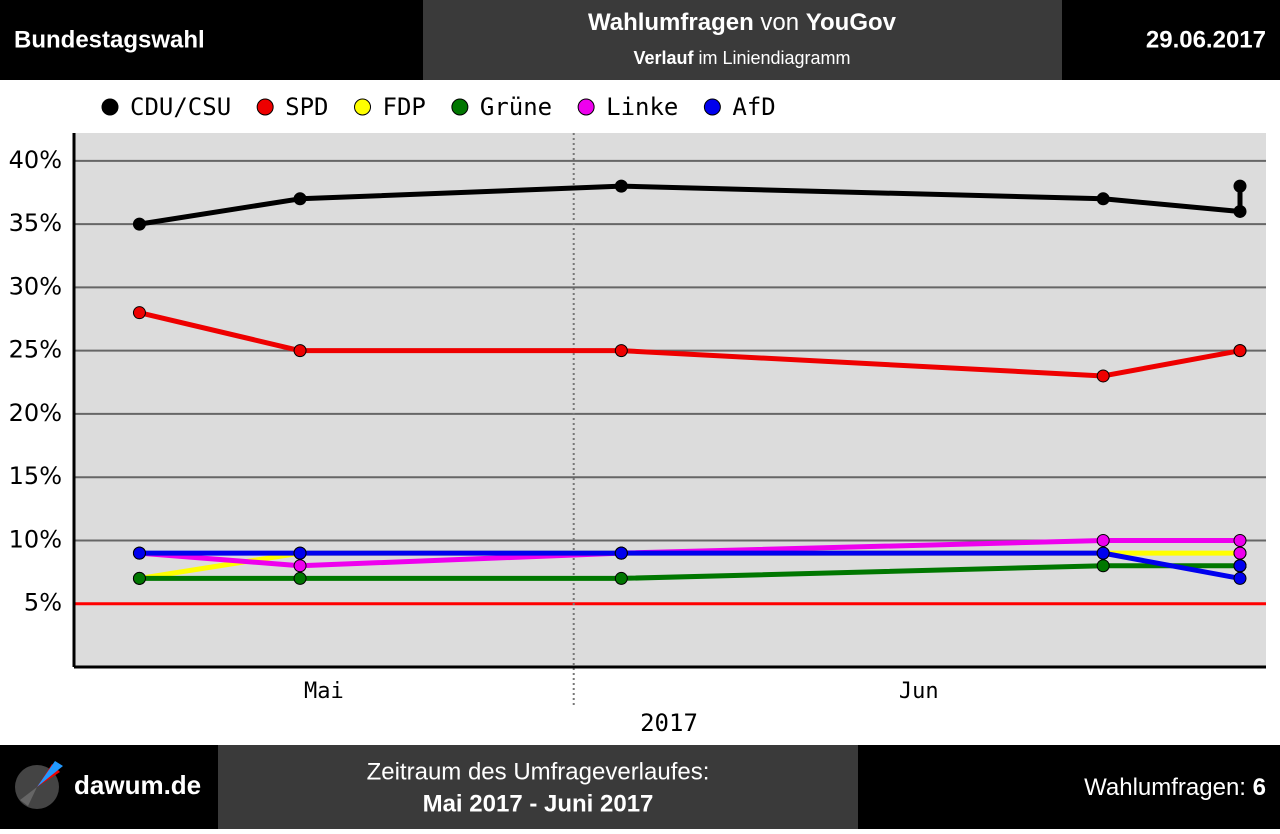 The height and width of the screenshot is (834, 1280). What do you see at coordinates (35, 539) in the screenshot?
I see `y-tick-label: 10%` at bounding box center [35, 539].